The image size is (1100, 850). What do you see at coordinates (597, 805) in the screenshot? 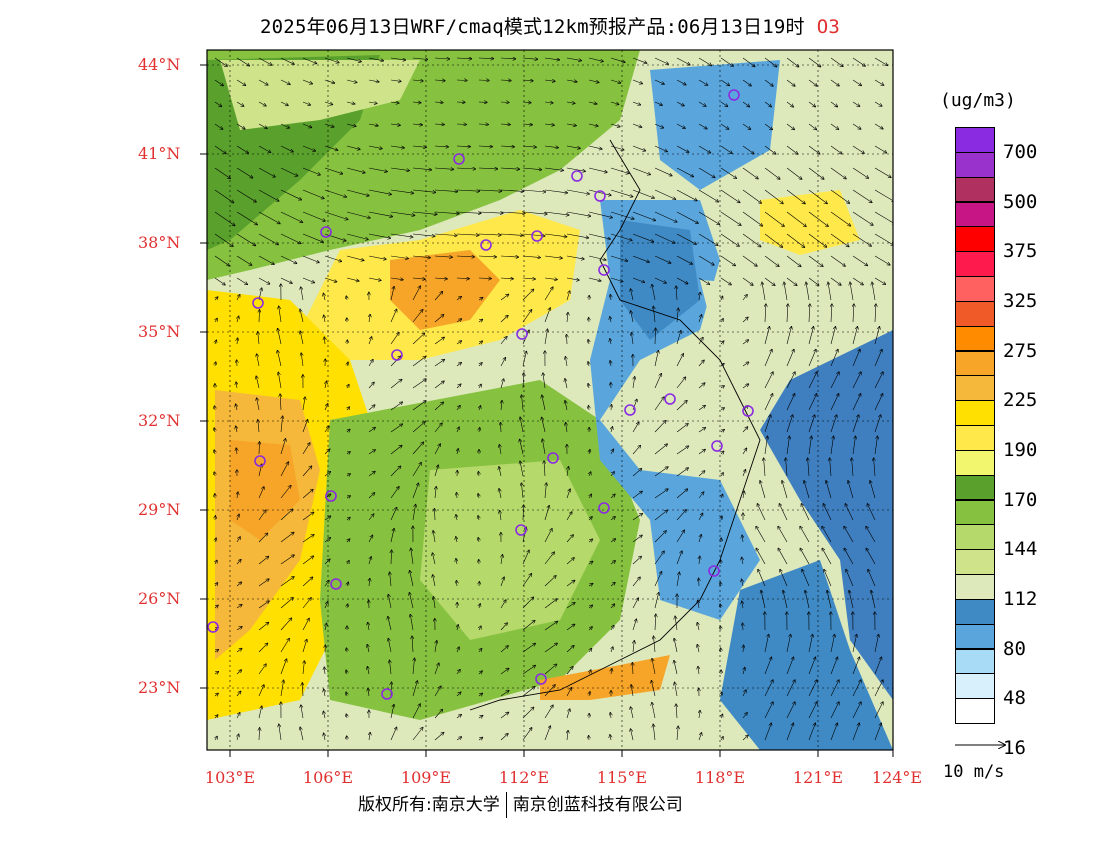
I see `copyright-company: 南京创蓝科技有限公司` at bounding box center [597, 805].